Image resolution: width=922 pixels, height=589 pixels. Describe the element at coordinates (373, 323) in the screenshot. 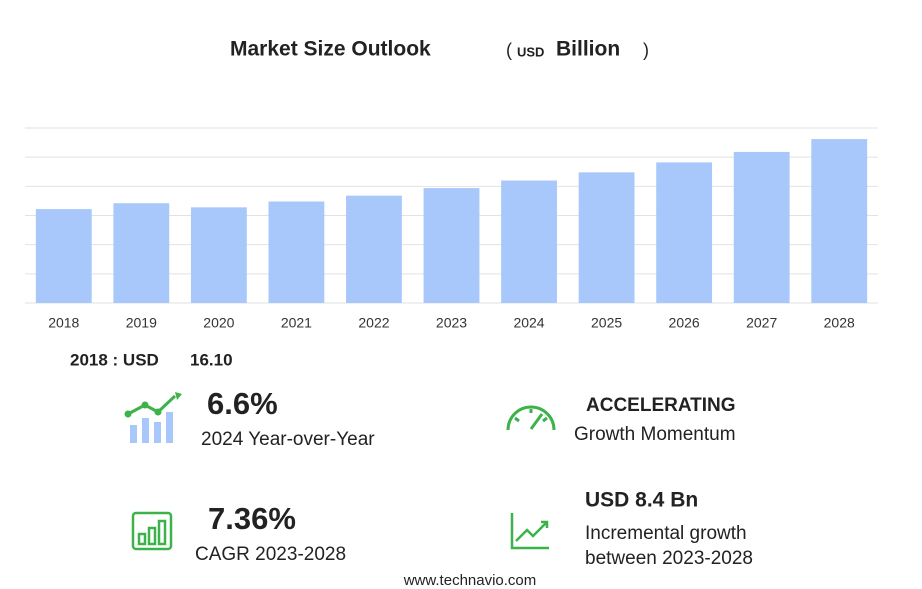

I see `x-tick-label: 2022` at that location.